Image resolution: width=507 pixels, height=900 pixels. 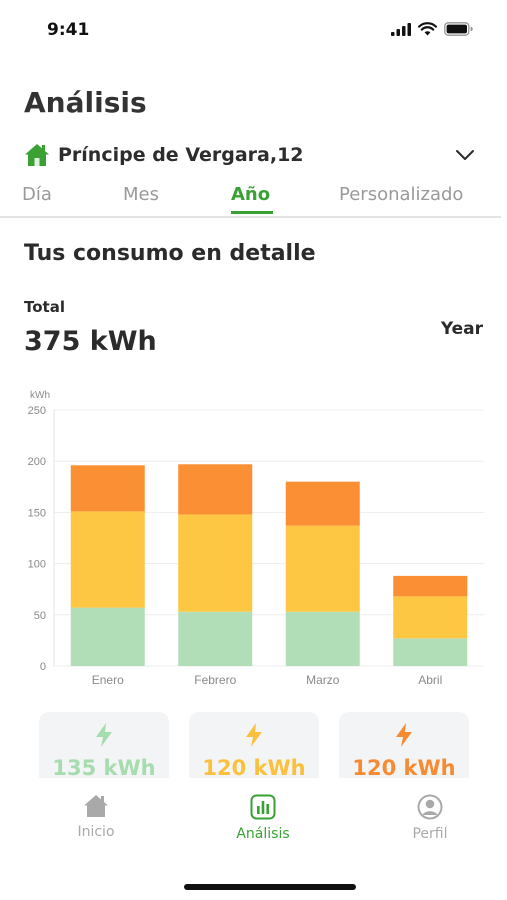 What do you see at coordinates (43, 667) in the screenshot?
I see `y-tick-label: 0` at bounding box center [43, 667].